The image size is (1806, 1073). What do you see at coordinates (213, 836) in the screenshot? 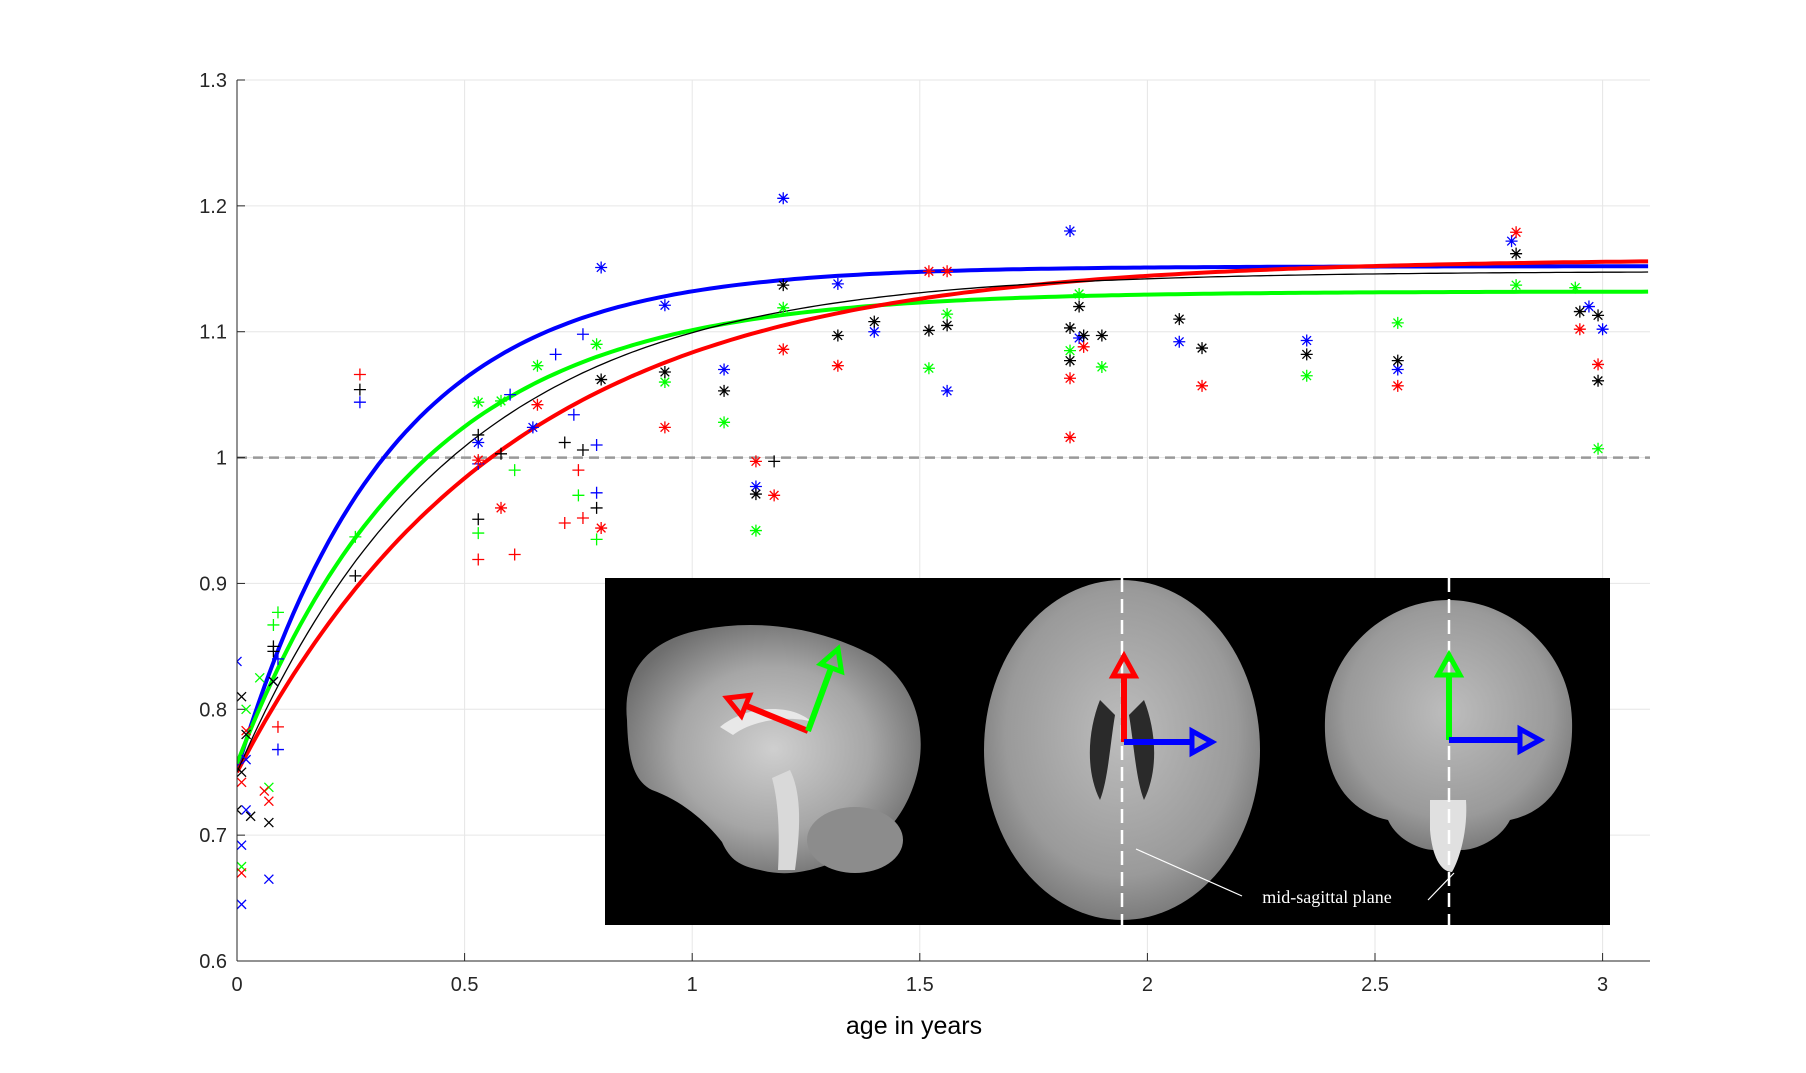
I see `y-tick-label: 0.7` at bounding box center [213, 836].